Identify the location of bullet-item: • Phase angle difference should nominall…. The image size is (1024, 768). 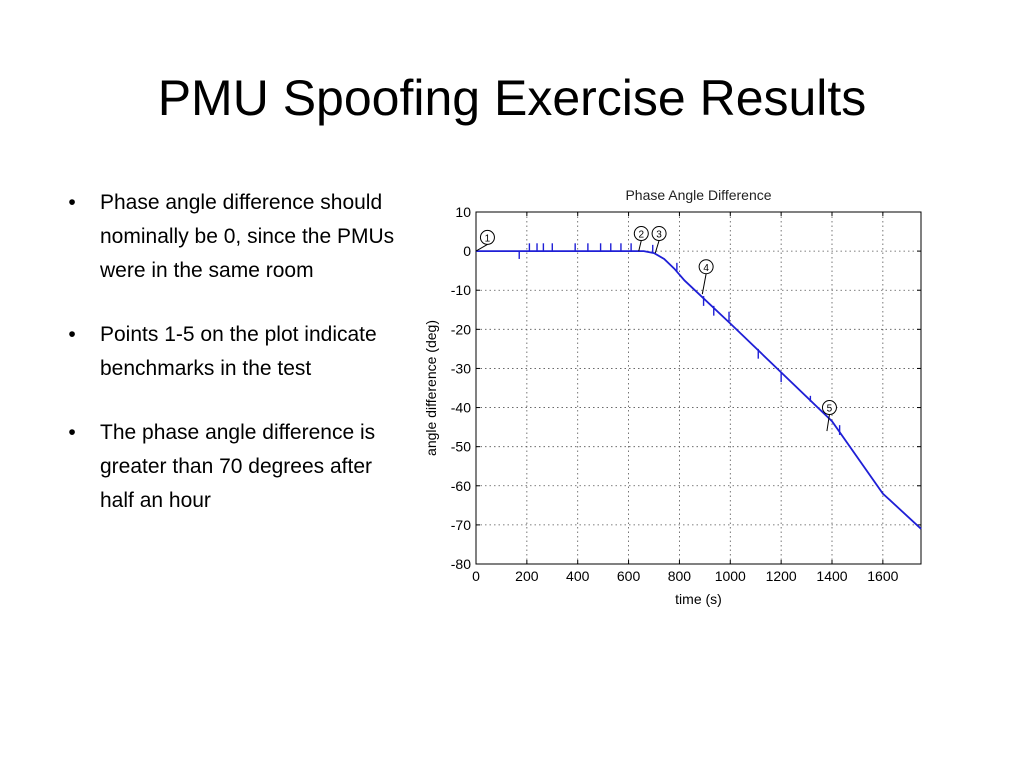
(229, 237).